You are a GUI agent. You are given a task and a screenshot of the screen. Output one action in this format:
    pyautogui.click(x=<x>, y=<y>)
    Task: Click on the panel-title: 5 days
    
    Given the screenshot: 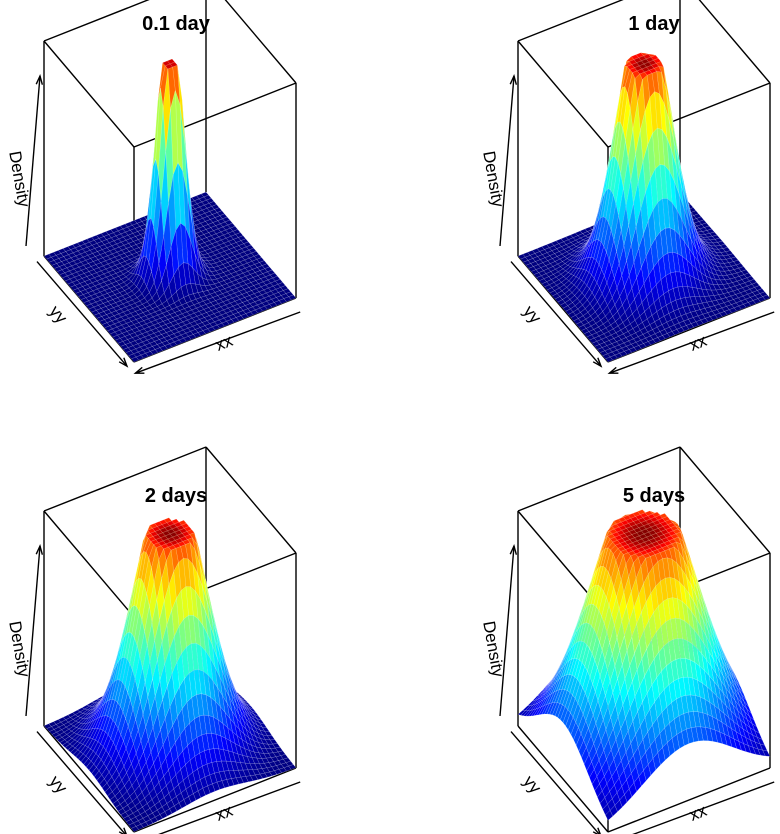 What is the action you would take?
    pyautogui.click(x=654, y=496)
    